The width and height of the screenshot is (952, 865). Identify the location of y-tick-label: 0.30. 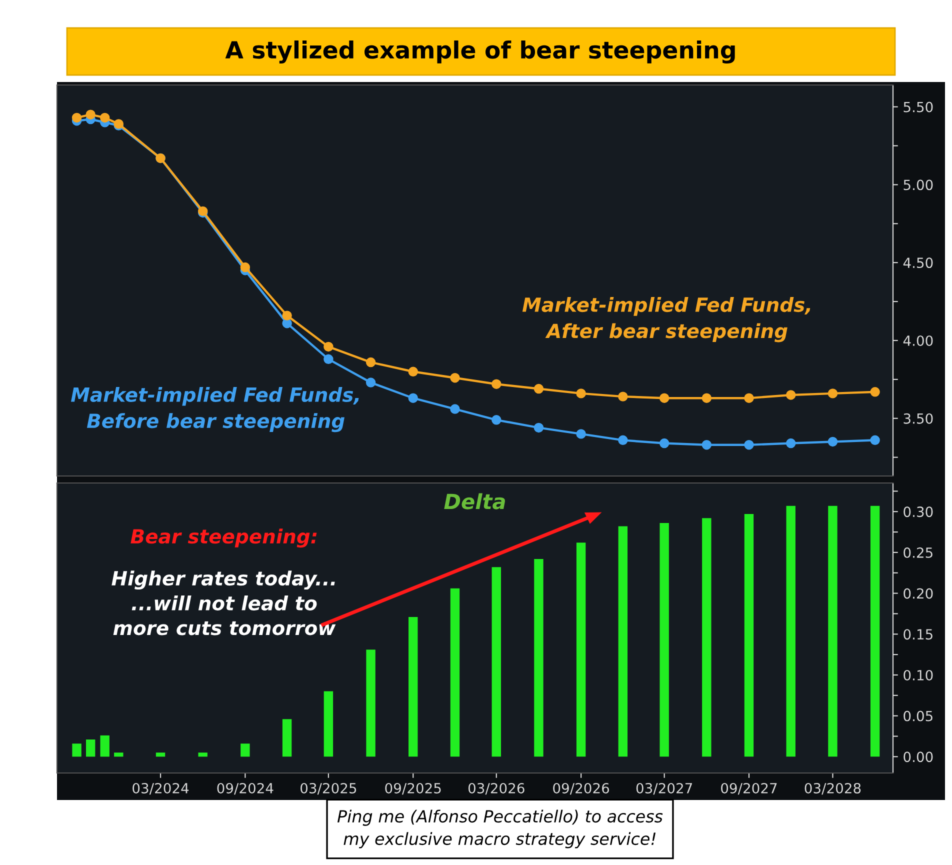
(918, 512).